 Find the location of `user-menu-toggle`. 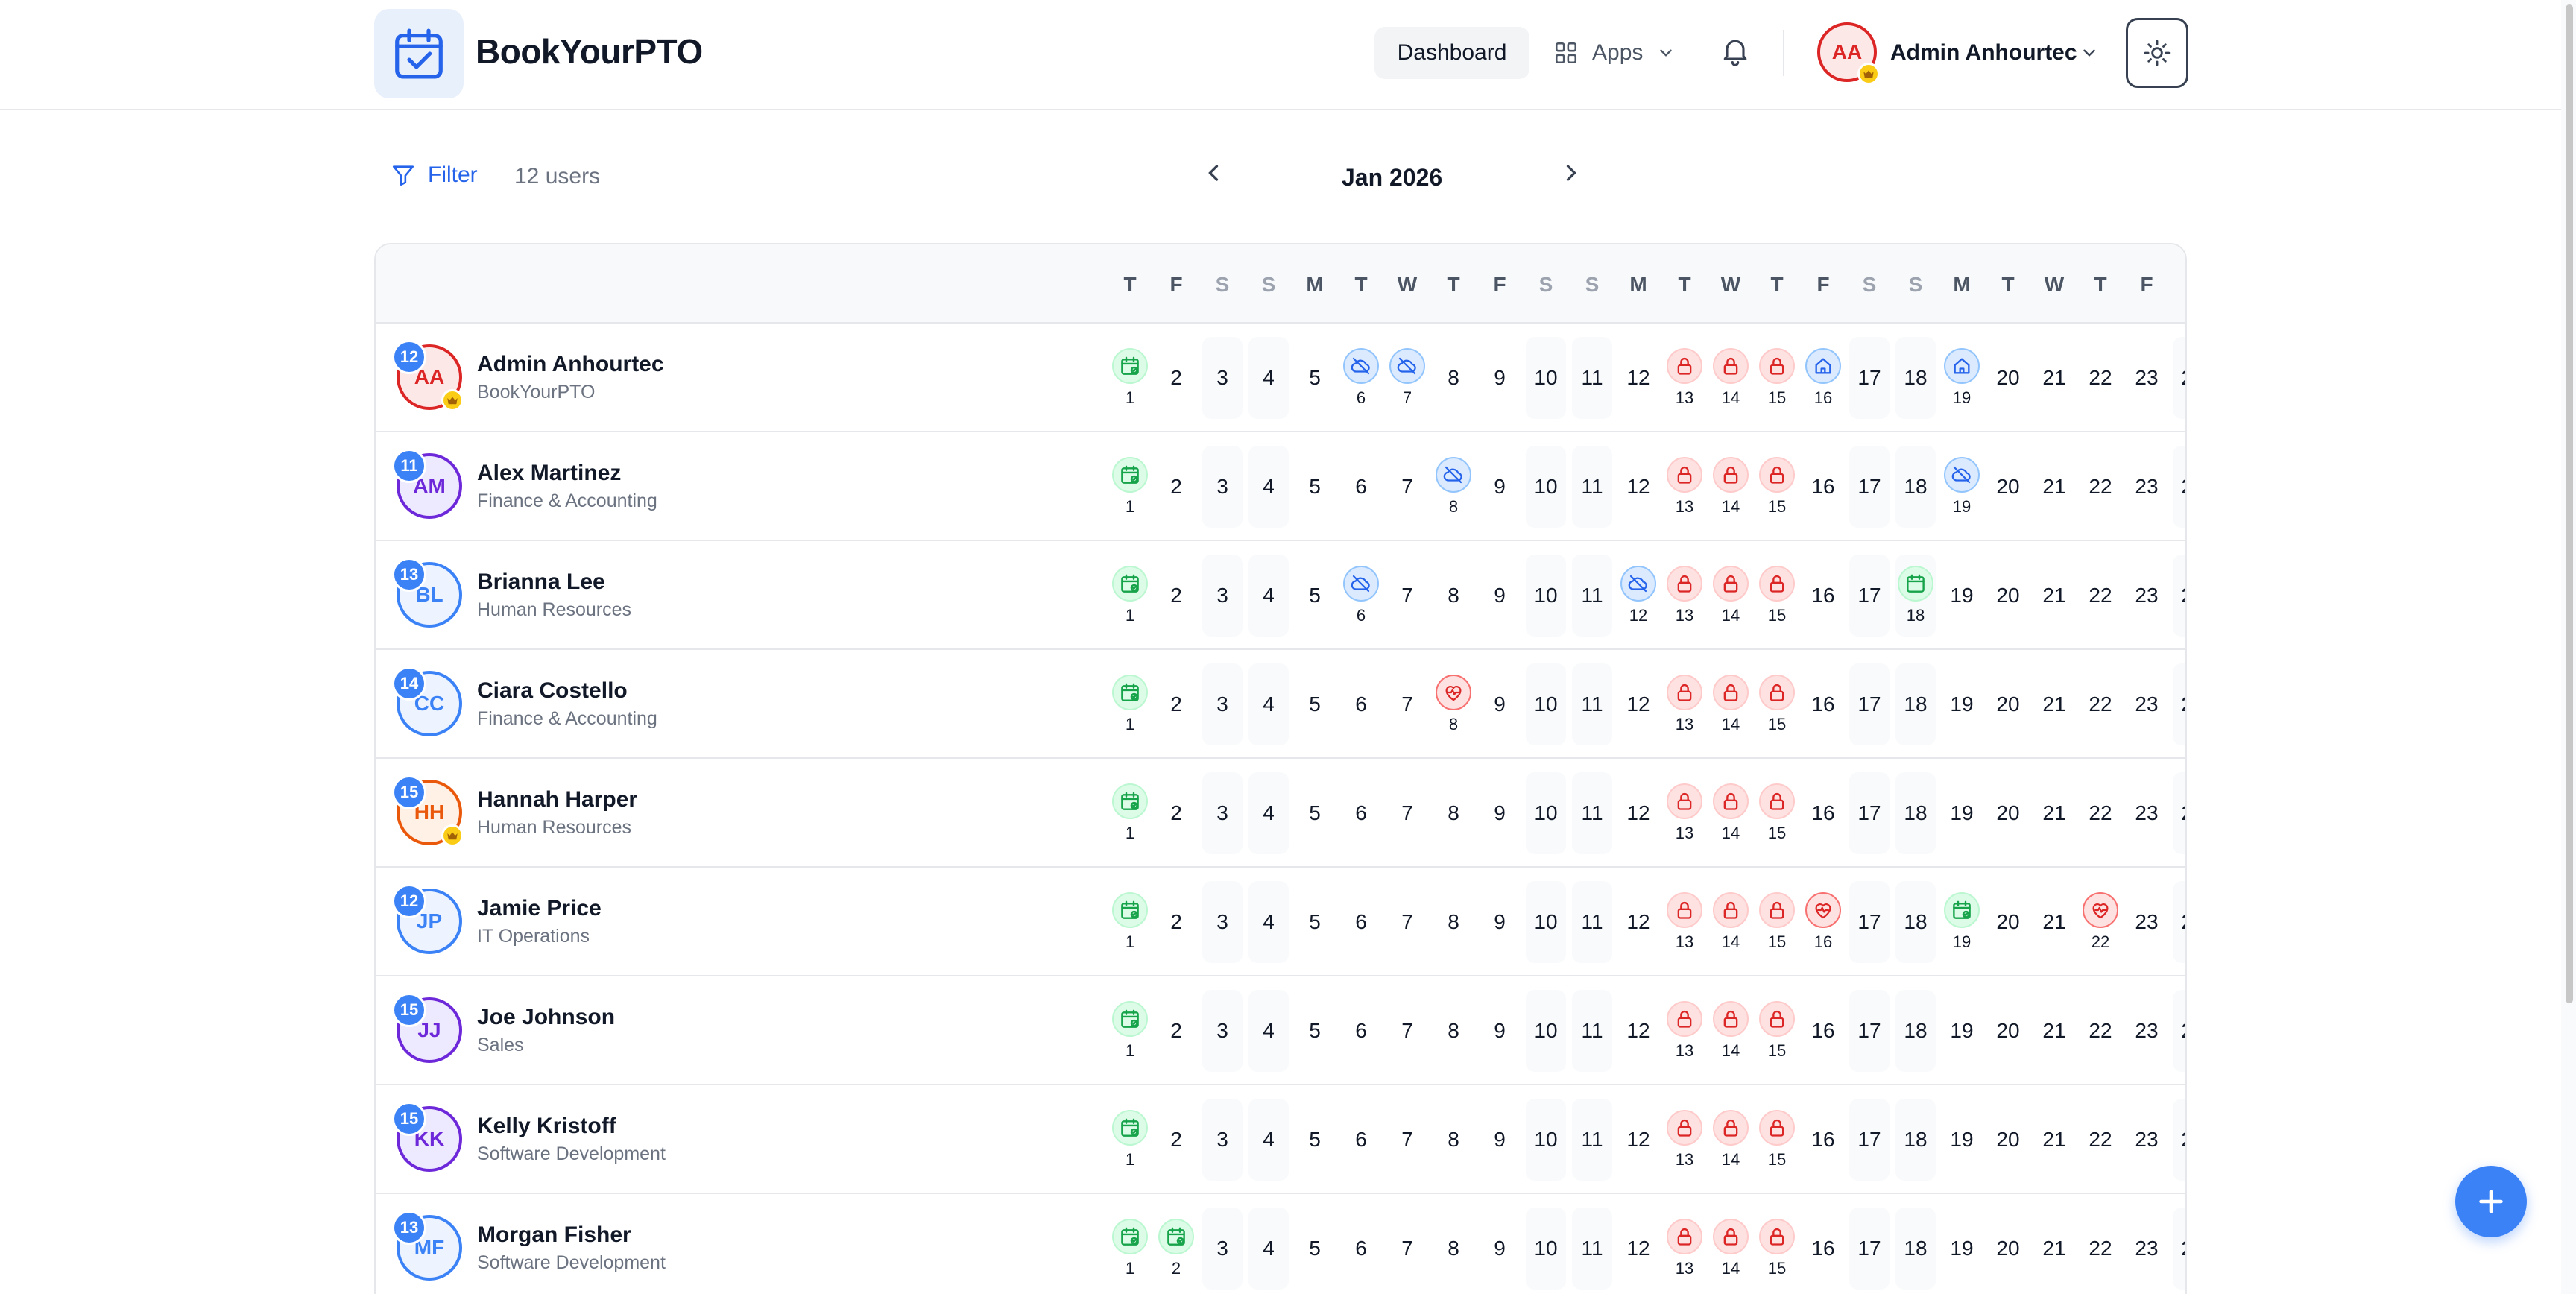

user-menu-toggle is located at coordinates (2089, 54).